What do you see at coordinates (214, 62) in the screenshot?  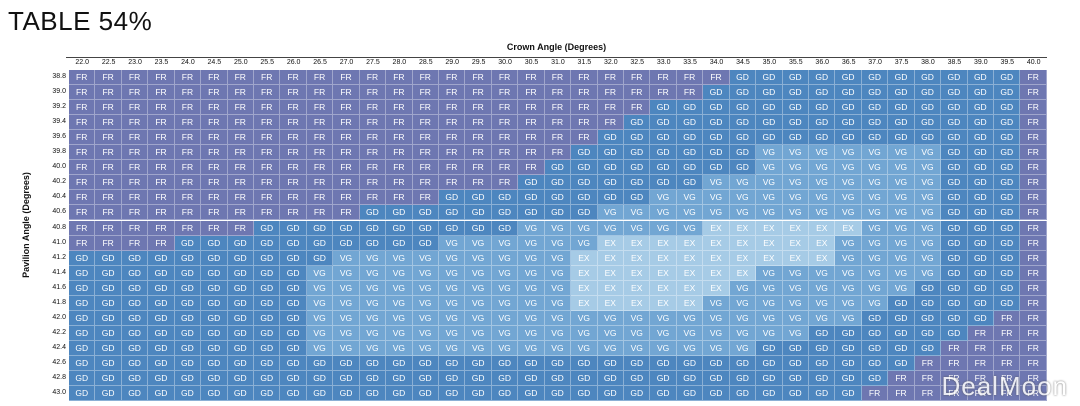 I see `column-header: 24.5` at bounding box center [214, 62].